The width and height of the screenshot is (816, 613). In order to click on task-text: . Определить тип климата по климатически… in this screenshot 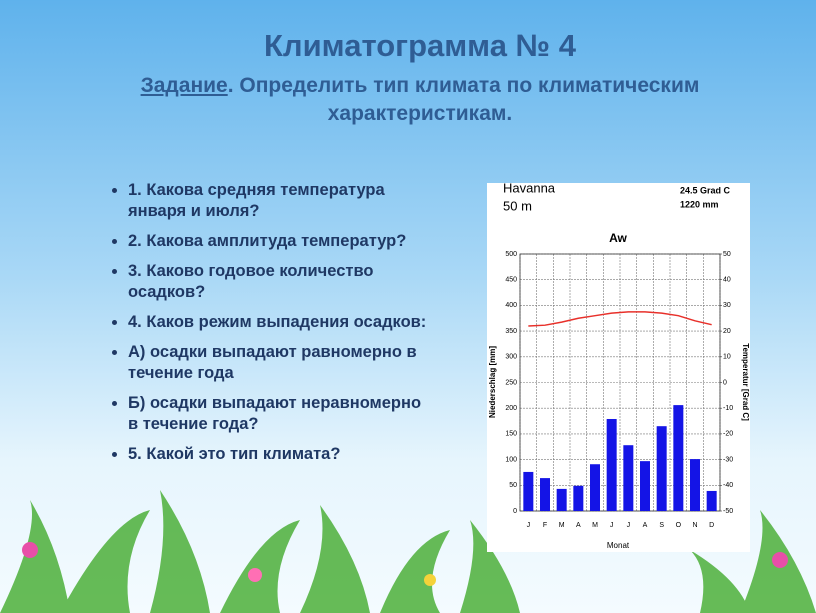, I will do `click(463, 99)`.